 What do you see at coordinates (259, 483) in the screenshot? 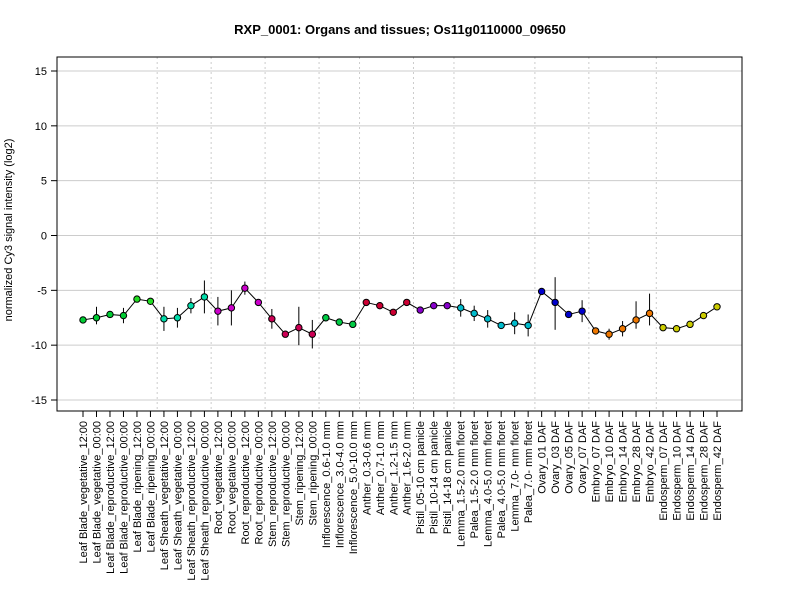
I see `x-tick-label: Root_reproductive_00:00` at bounding box center [259, 483].